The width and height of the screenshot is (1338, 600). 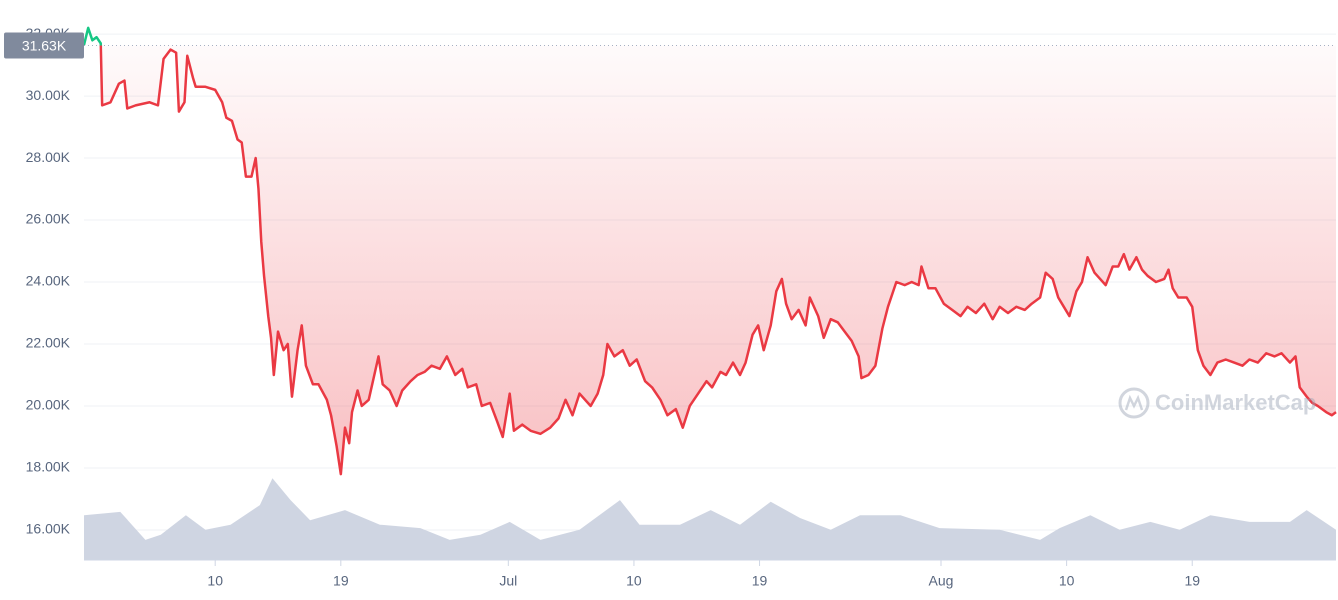 What do you see at coordinates (941, 581) in the screenshot?
I see `x-tick-label: Aug` at bounding box center [941, 581].